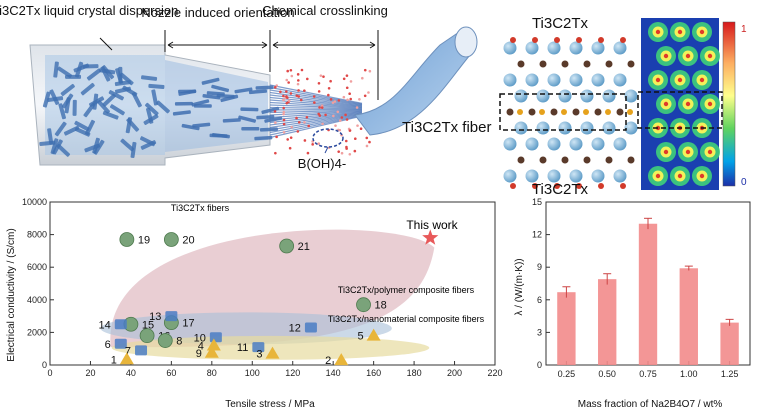 This screenshot has width=761, height=412. What do you see at coordinates (684, 104) in the screenshot?
I see `density-blobs` at bounding box center [684, 104].